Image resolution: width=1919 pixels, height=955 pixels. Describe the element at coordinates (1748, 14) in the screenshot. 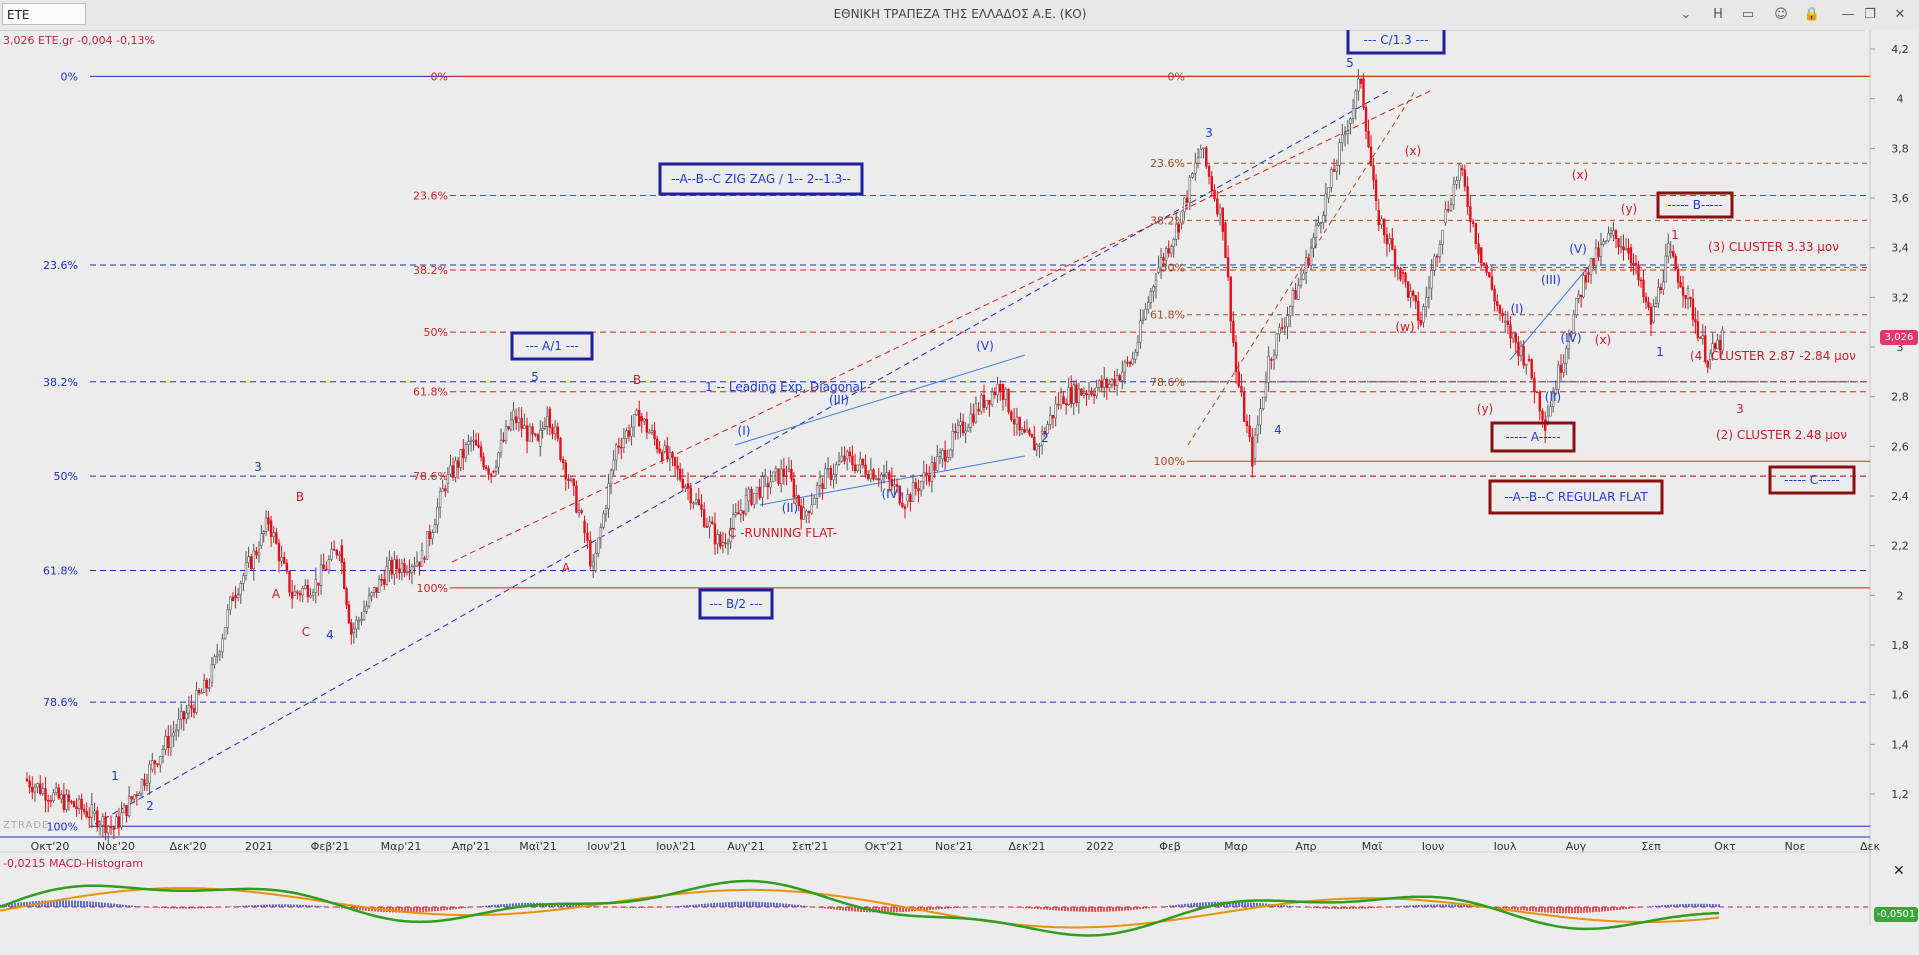

I see `layout-icon: ▭` at that location.